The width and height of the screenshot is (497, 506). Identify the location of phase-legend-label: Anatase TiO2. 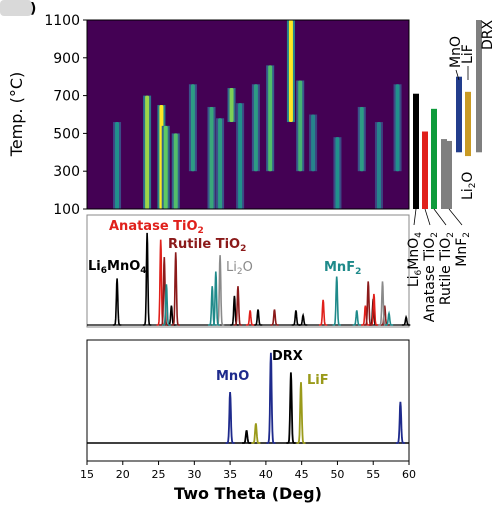
(431, 277).